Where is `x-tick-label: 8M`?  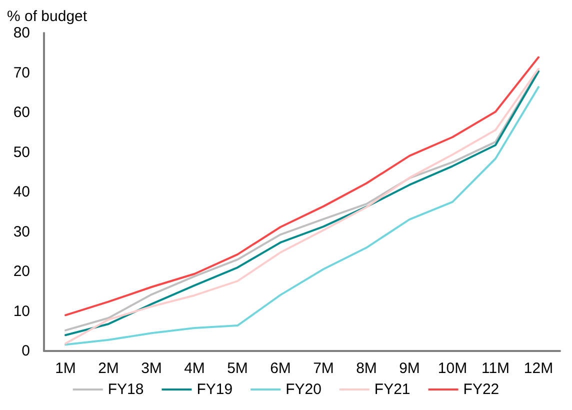
x-tick-label: 8M is located at coordinates (366, 368).